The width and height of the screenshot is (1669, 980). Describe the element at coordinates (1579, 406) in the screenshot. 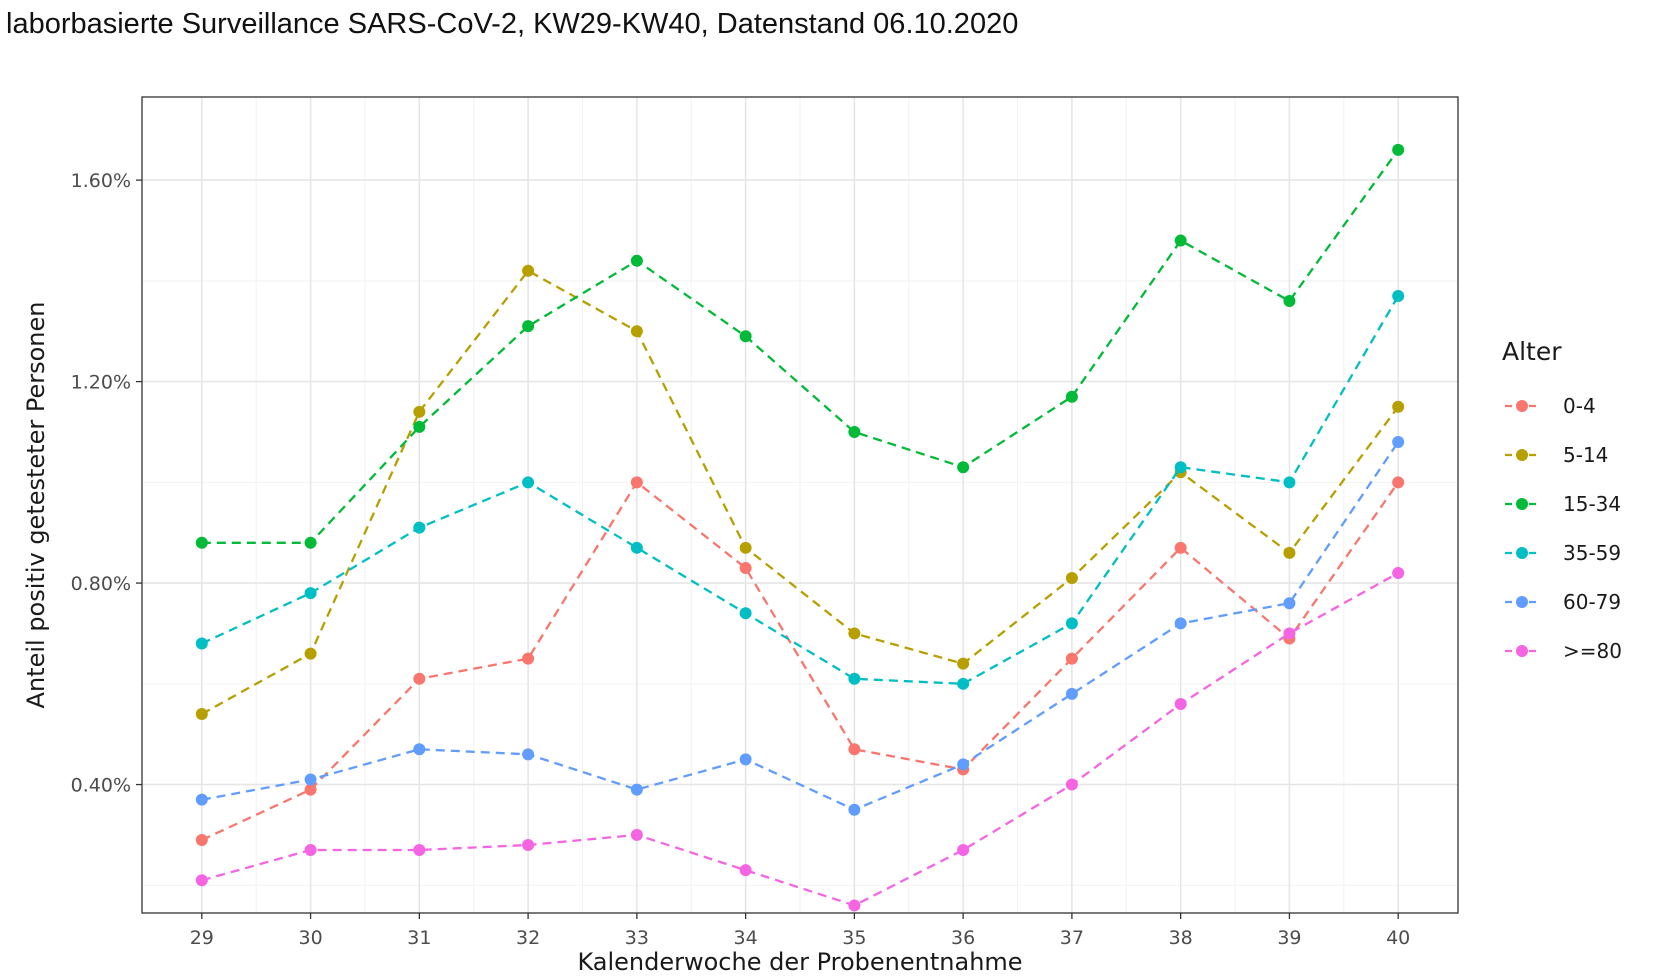

I see `legend-label: 0-4` at that location.